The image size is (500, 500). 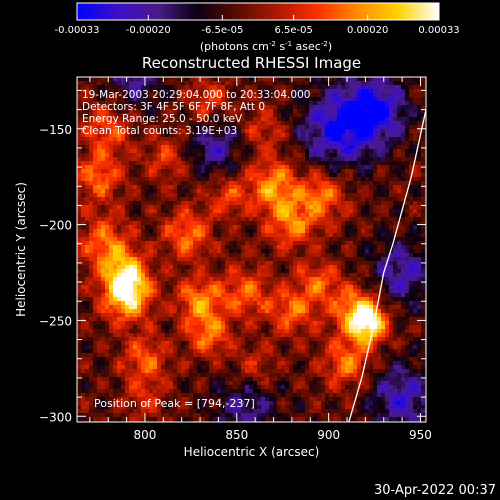 I want to click on colorbar-tick-label: -0.00033, so click(x=77, y=30).